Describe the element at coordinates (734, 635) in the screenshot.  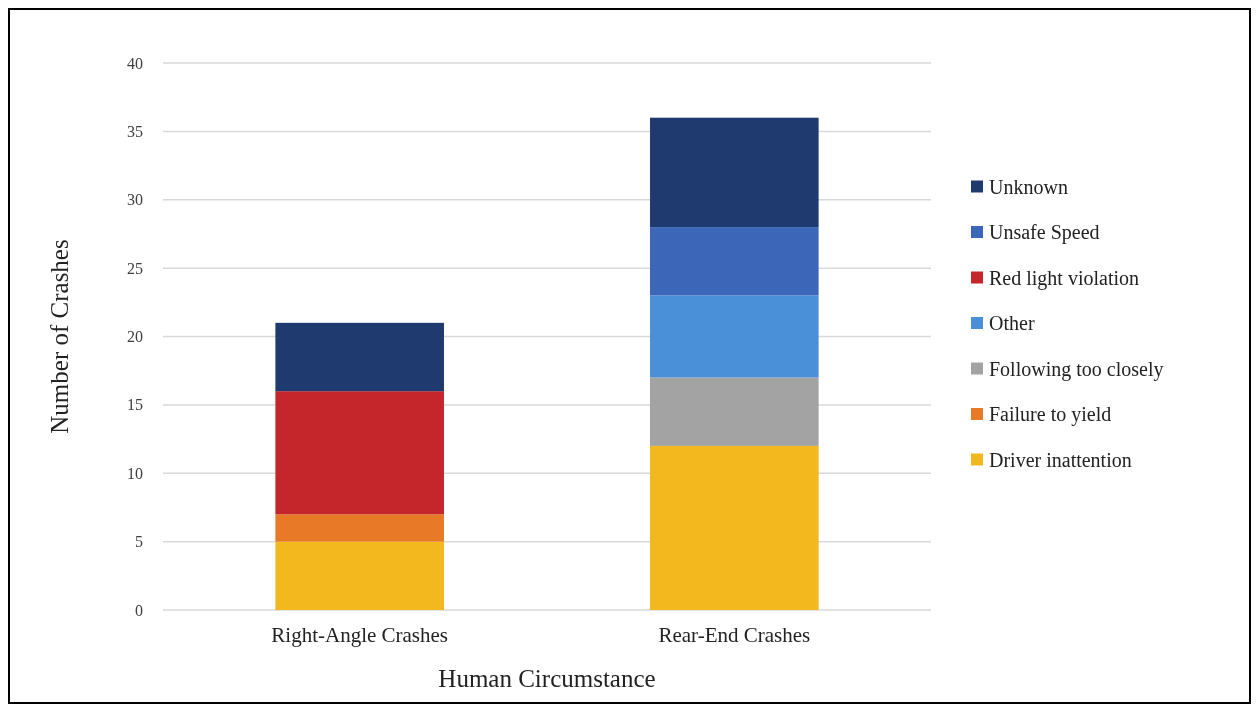
I see `x-tick-label: Rear-End Crashes` at that location.